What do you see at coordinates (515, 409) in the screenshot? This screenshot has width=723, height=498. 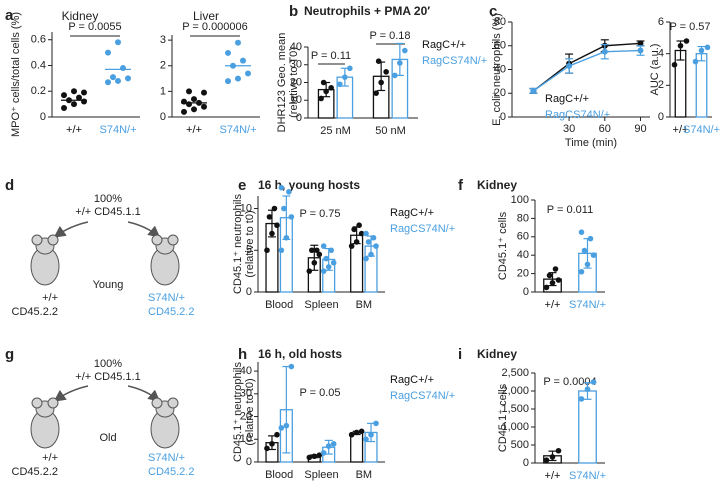 I see `y-tick-label: 1,500` at bounding box center [515, 409].